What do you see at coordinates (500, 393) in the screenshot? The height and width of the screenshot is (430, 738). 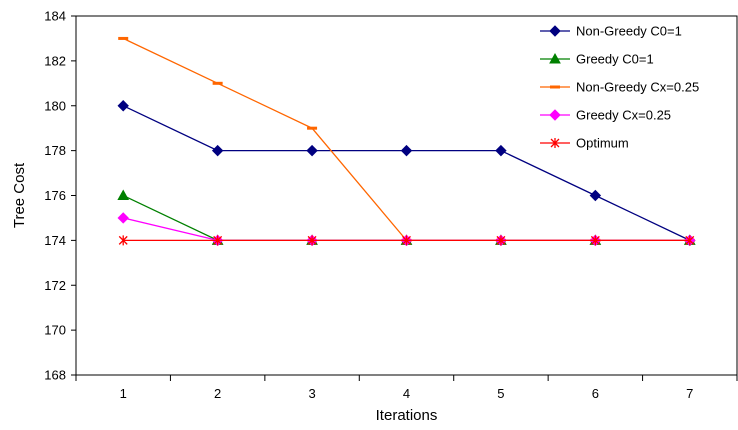 I see `x-tick-label: 5` at bounding box center [500, 393].